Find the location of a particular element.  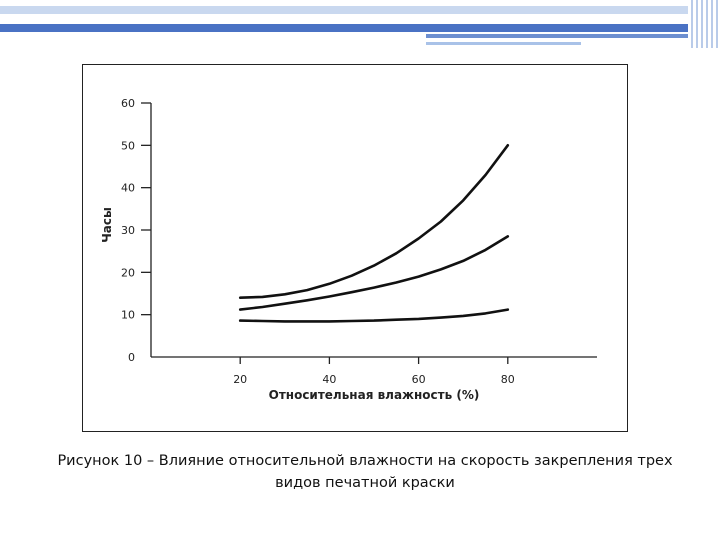

header-bar-accent-thin is located at coordinates (503, 43).